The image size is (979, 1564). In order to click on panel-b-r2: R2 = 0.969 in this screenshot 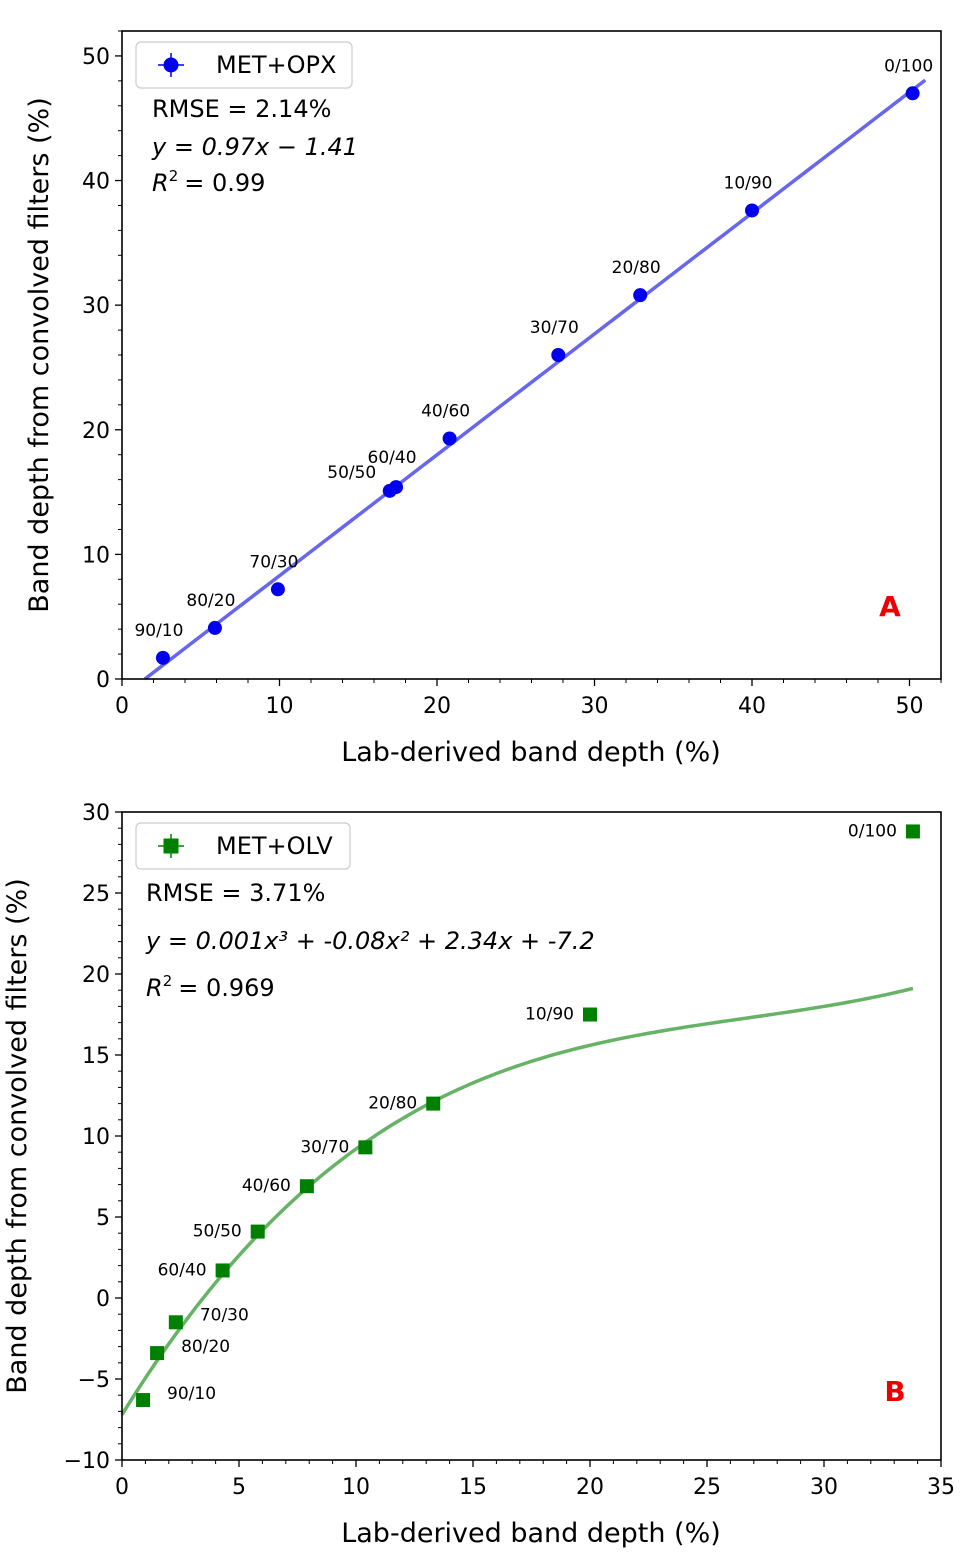, I will do `click(210, 987)`.